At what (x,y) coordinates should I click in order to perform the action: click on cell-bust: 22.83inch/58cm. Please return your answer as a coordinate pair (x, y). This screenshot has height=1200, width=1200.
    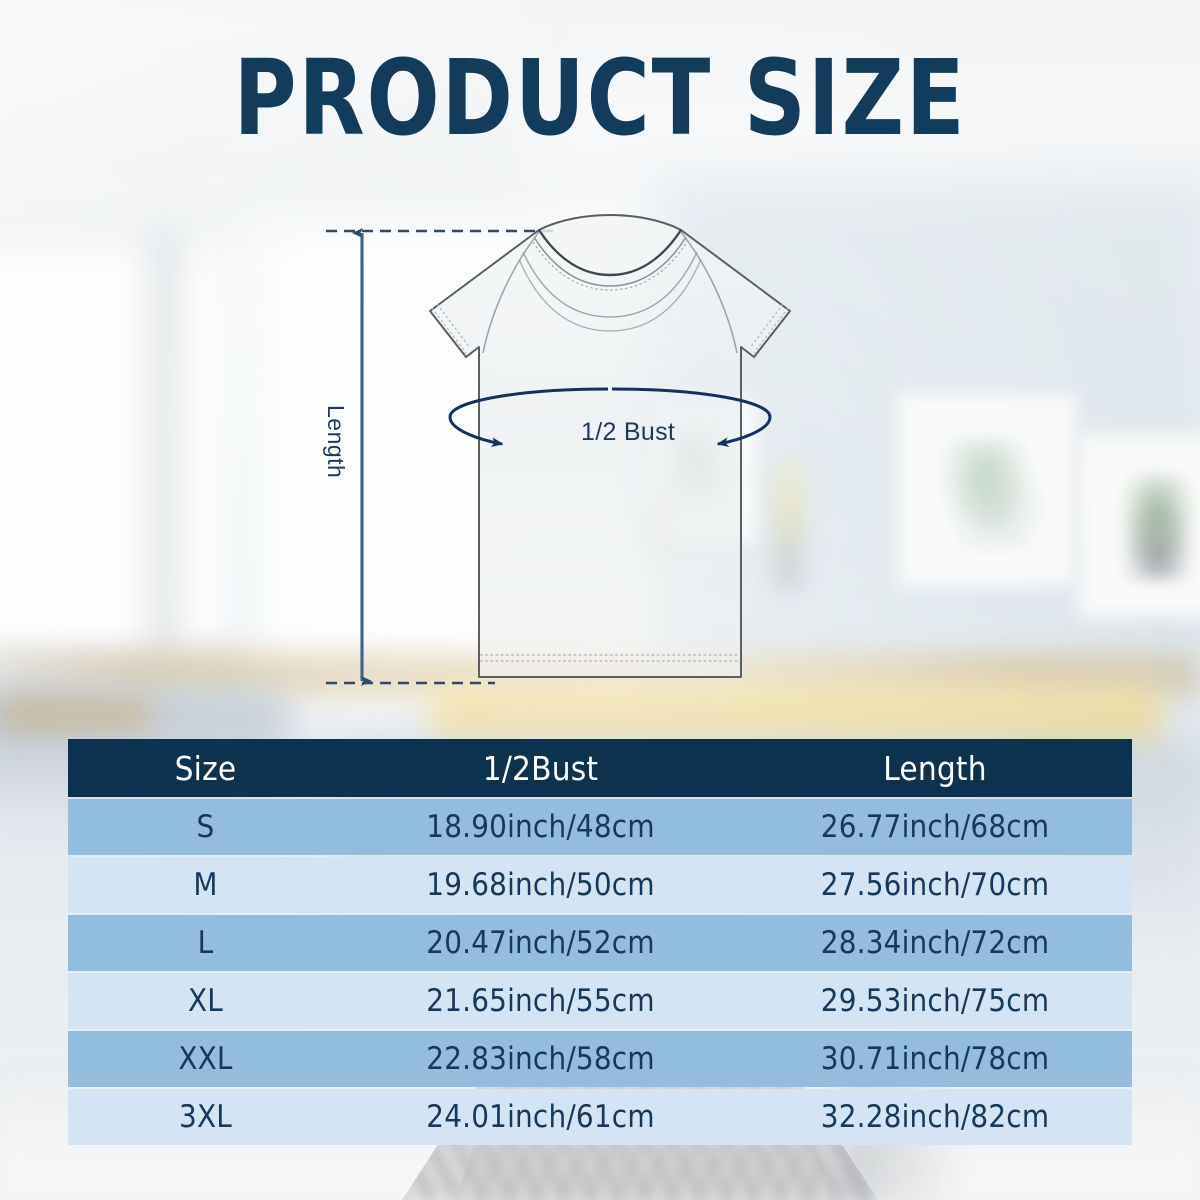
    Looking at the image, I should click on (540, 1059).